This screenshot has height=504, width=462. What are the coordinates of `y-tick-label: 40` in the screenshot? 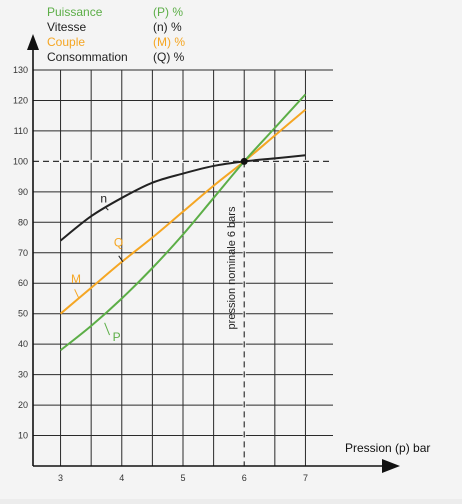 It's located at (23, 344).